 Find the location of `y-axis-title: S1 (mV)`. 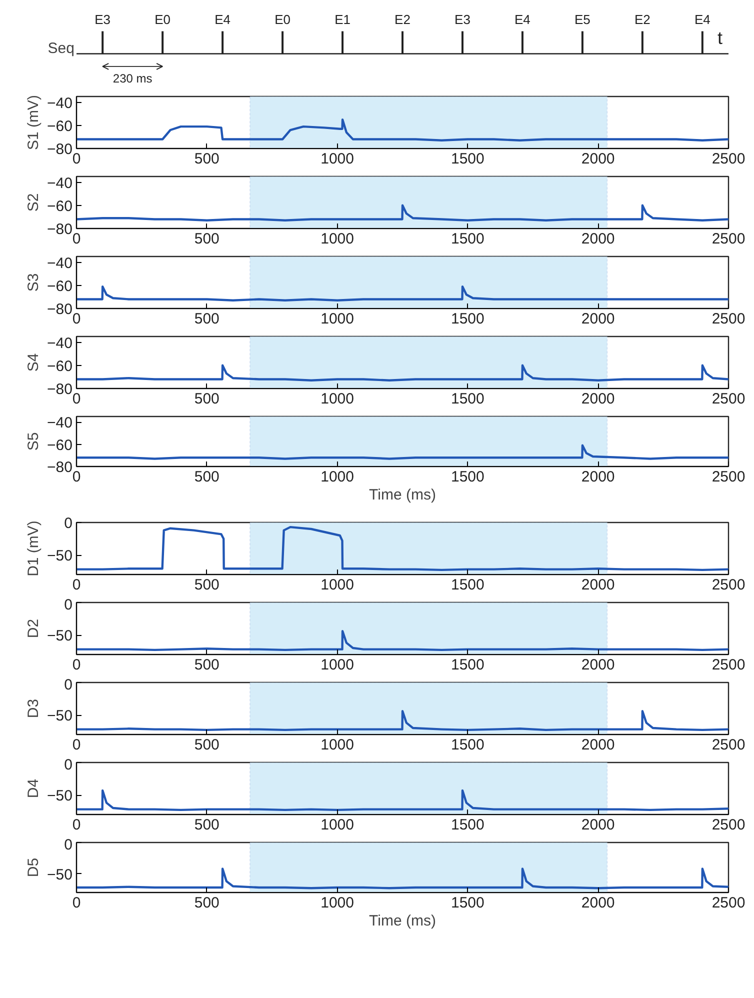

y-axis-title: S1 (mV) is located at coordinates (33, 122).